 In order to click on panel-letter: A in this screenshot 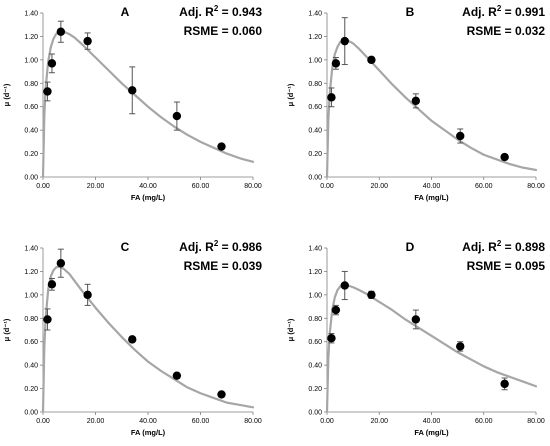, I will do `click(125, 12)`.